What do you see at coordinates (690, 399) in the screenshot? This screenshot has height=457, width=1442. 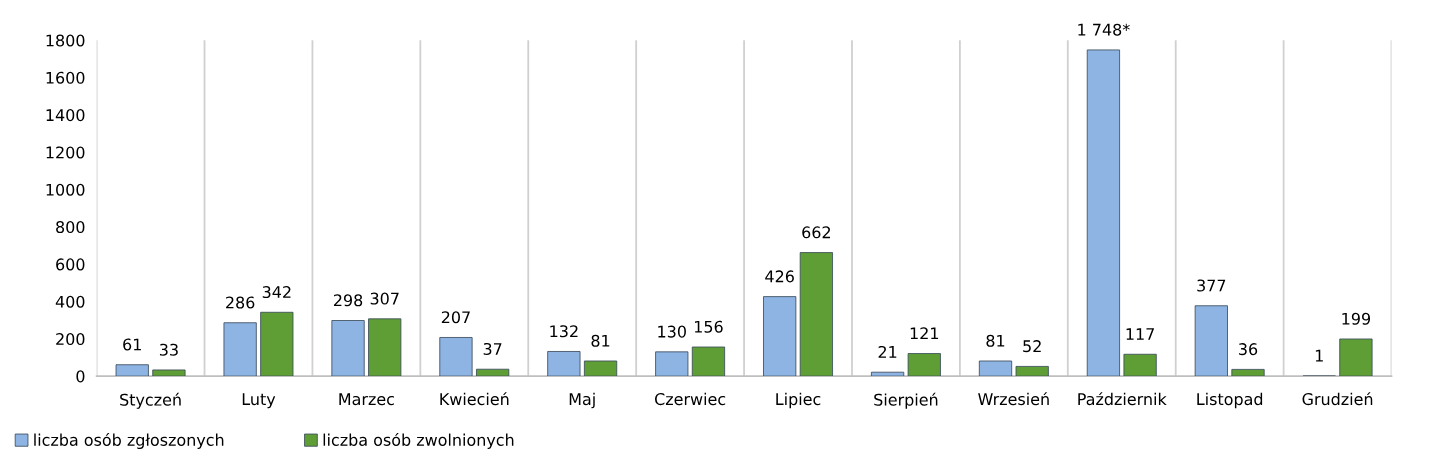 I see `x-tick-label: Czerwiec` at bounding box center [690, 399].